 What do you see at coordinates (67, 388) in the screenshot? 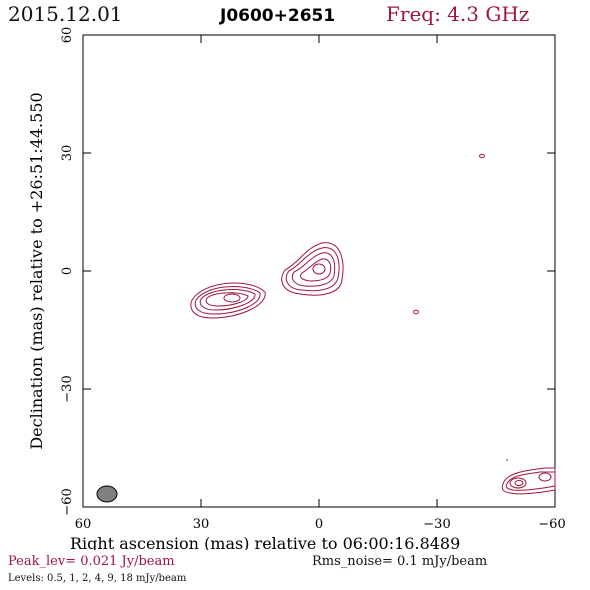
I see `y-tick-label: −30` at bounding box center [67, 388].